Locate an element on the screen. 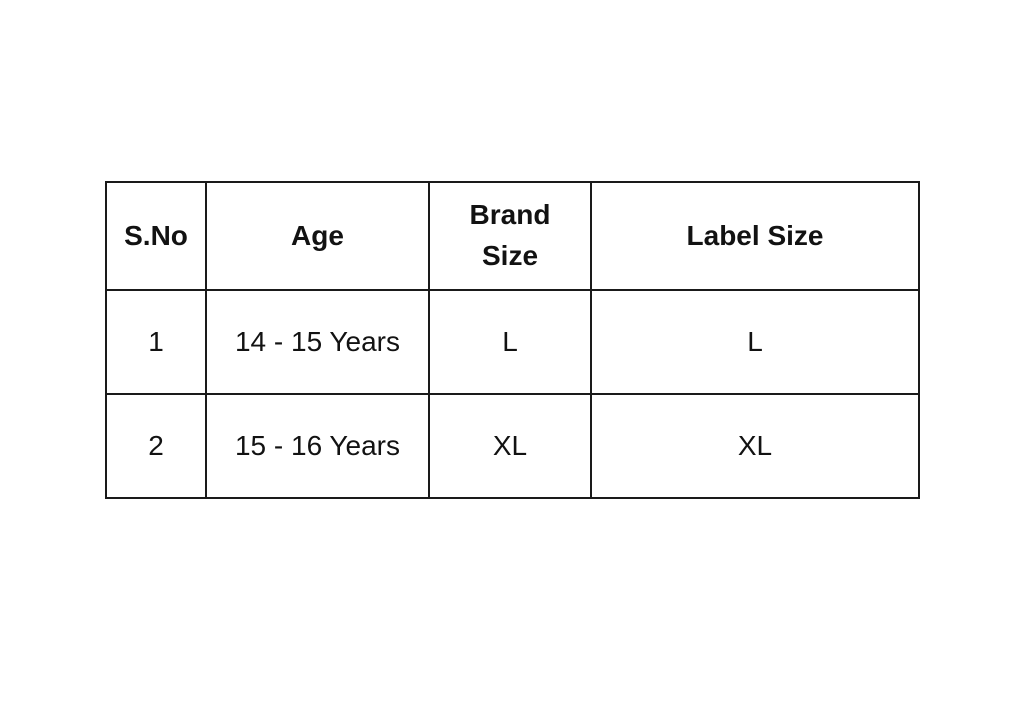  cell-brand-size: XL is located at coordinates (510, 446).